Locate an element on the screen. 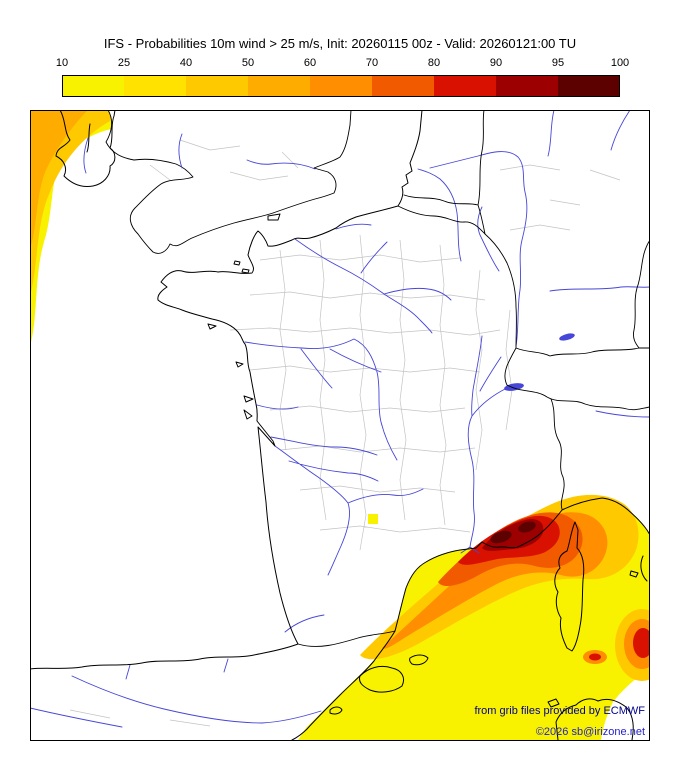 The width and height of the screenshot is (680, 758). france-mediterranean-coastline is located at coordinates (522, 564).